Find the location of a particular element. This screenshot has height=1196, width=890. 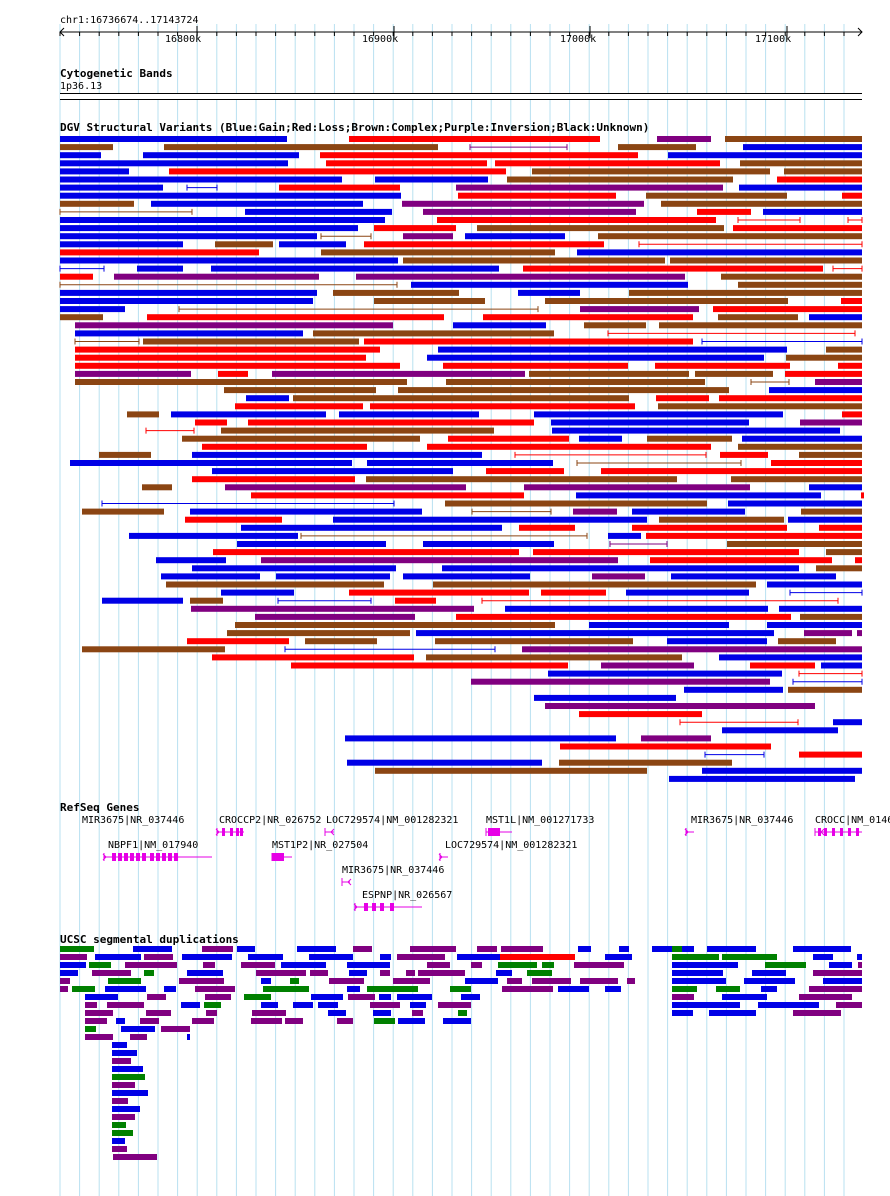

refseq-track-title: RefSeq Genes is located at coordinates (100, 807).